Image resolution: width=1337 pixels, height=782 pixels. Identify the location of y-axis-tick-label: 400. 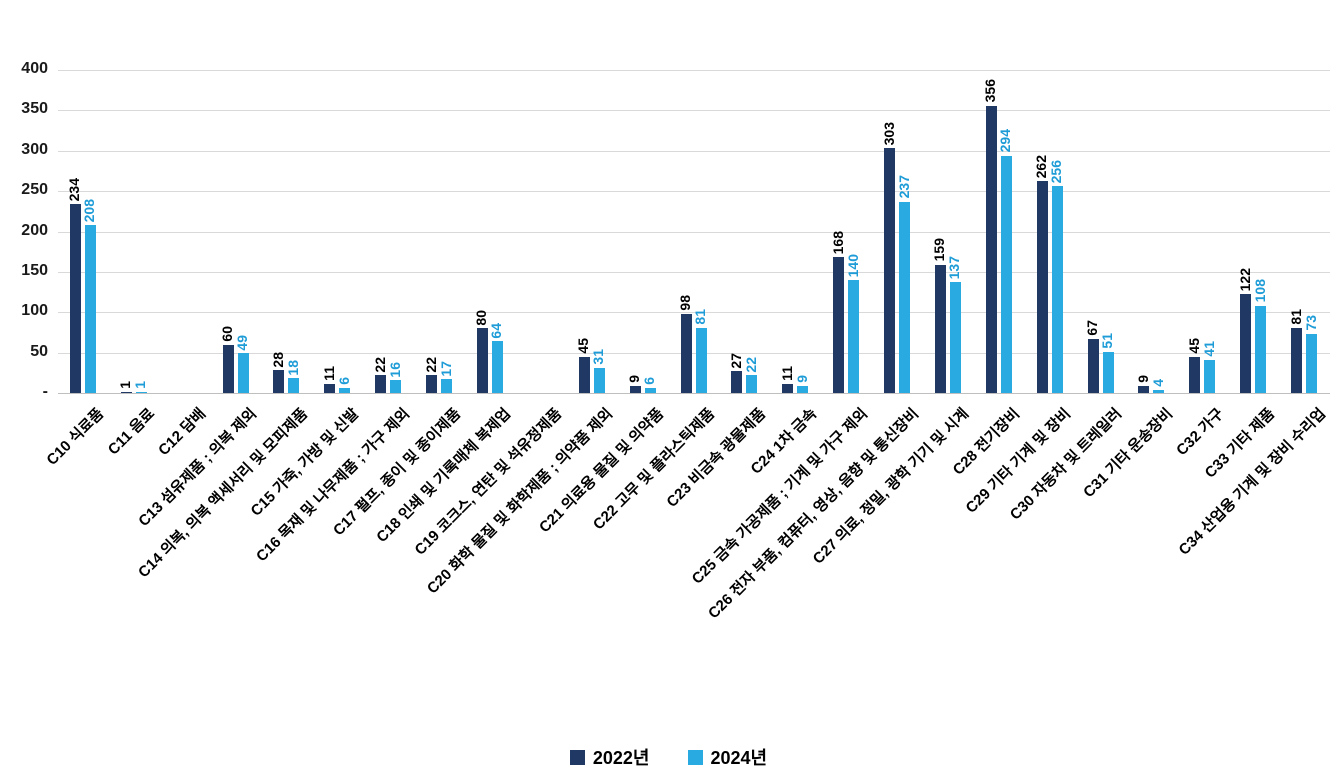
(34, 68).